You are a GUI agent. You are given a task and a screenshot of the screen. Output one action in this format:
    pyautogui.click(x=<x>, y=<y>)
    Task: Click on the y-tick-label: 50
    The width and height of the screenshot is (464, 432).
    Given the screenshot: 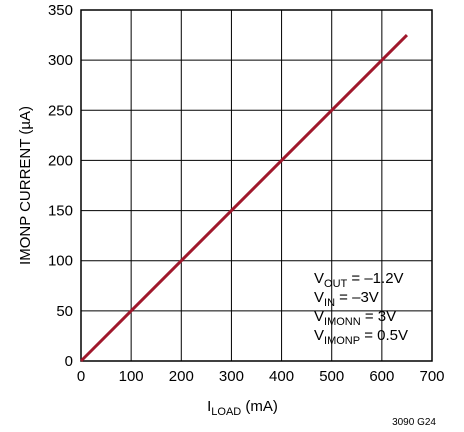 What is the action you would take?
    pyautogui.click(x=64, y=311)
    